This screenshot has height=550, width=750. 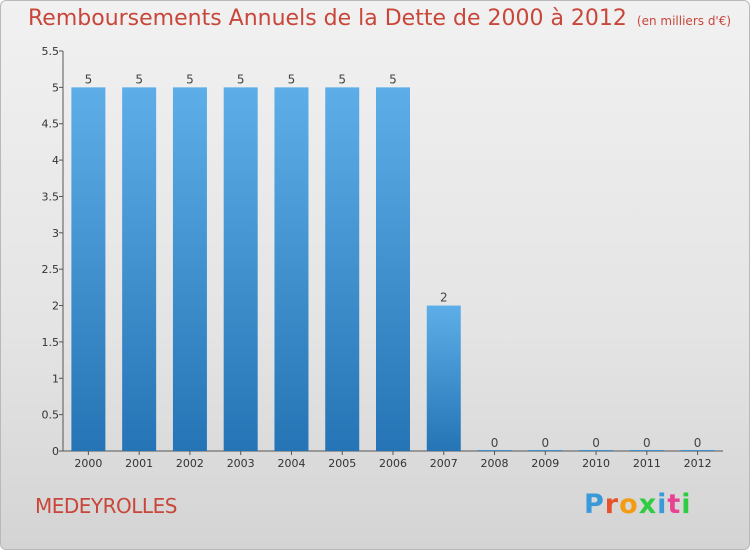 What do you see at coordinates (594, 504) in the screenshot?
I see `logo-letter: P` at bounding box center [594, 504].